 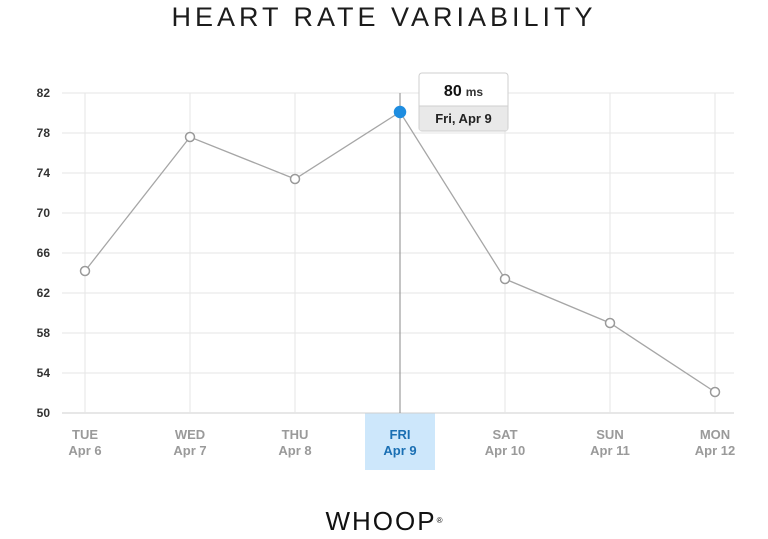 I want to click on y-tick-label: 82, so click(x=44, y=93).